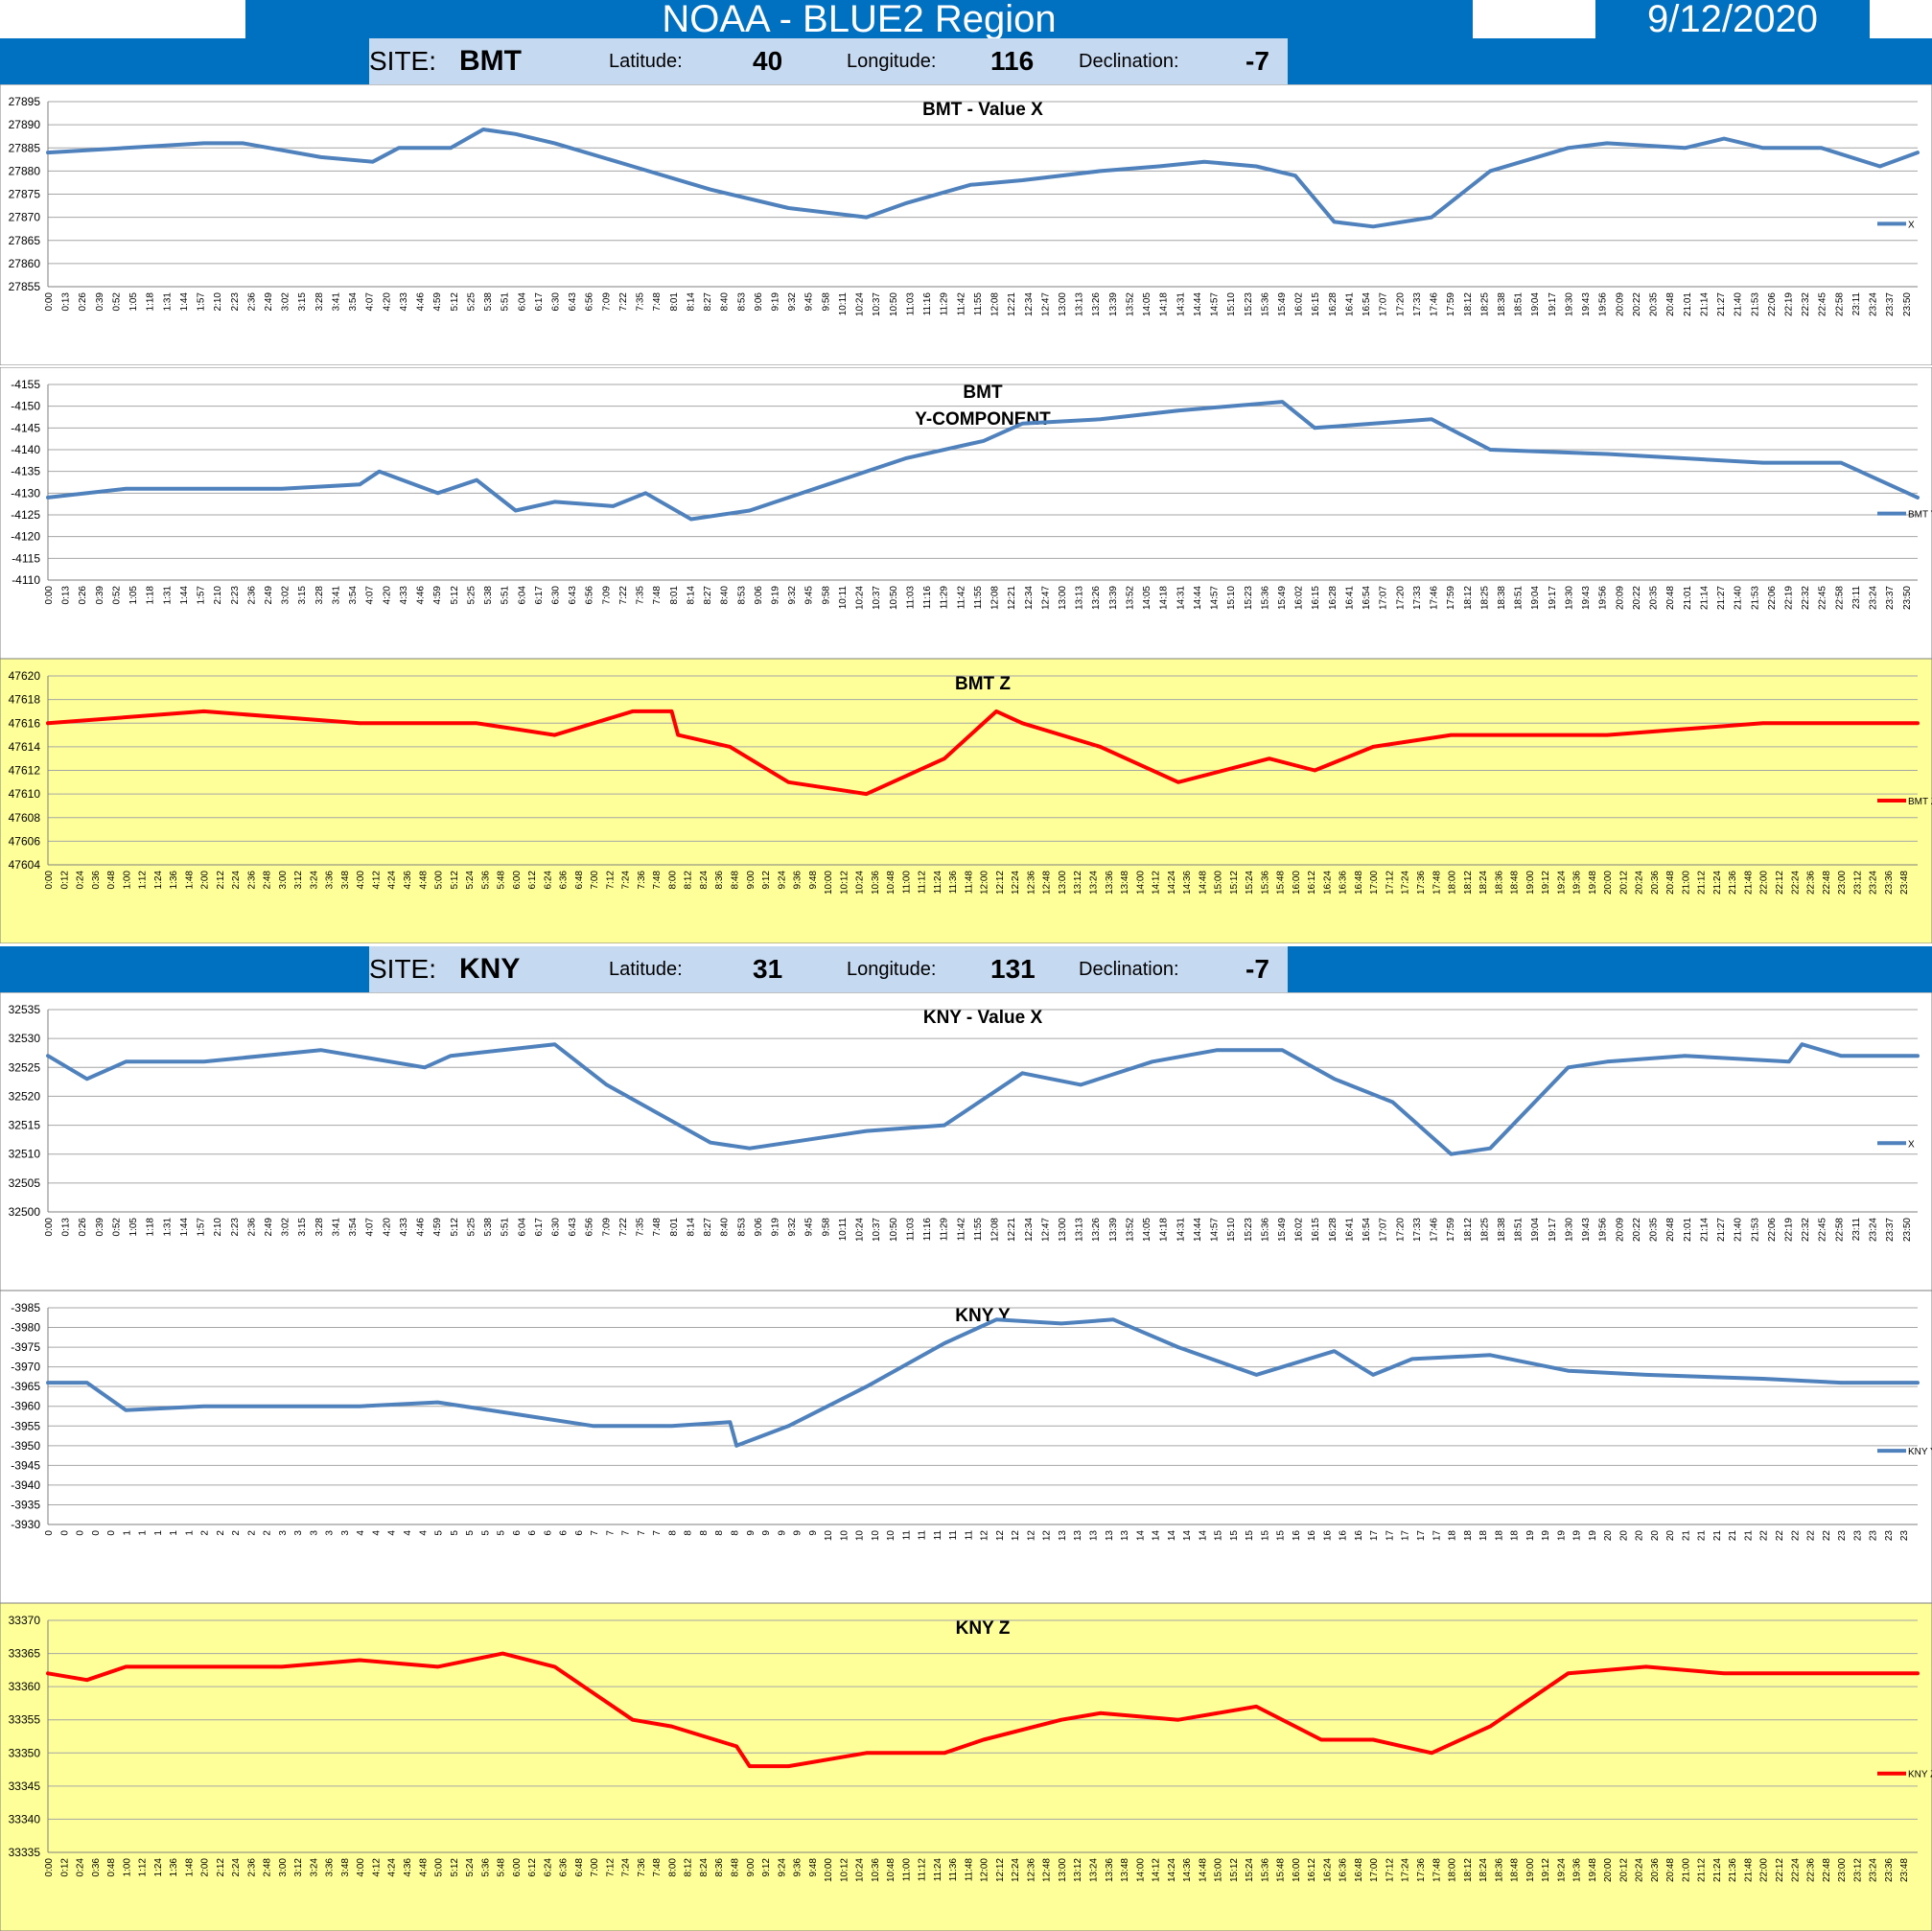 Image resolution: width=1932 pixels, height=1931 pixels. What do you see at coordinates (1857, 1870) in the screenshot?
I see `x-tick-label: 23:12` at bounding box center [1857, 1870].